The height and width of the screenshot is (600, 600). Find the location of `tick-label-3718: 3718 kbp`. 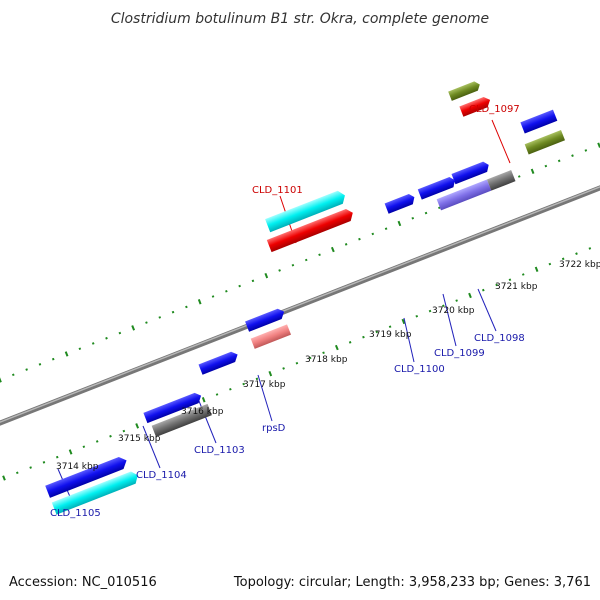

tick-label-3718: 3718 kbp is located at coordinates (326, 360).